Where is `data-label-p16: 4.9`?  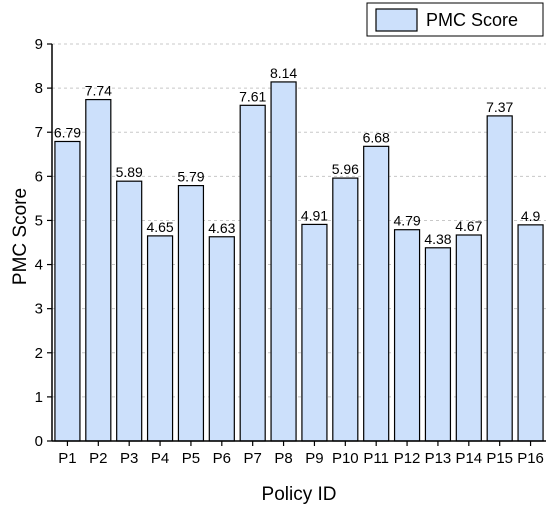
data-label-p16: 4.9 is located at coordinates (531, 216).